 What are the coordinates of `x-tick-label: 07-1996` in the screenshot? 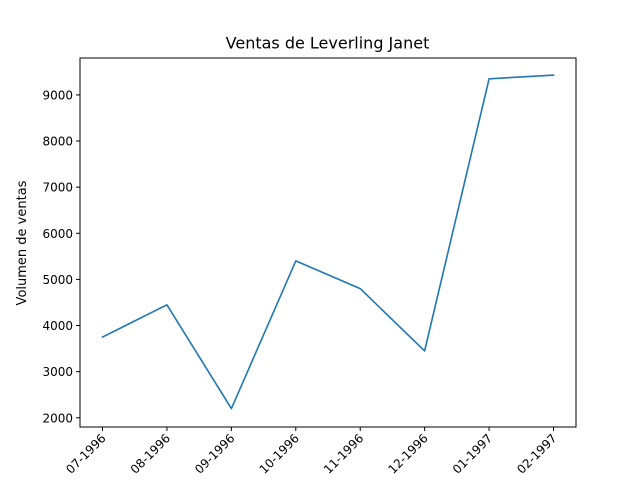 It's located at (85, 453).